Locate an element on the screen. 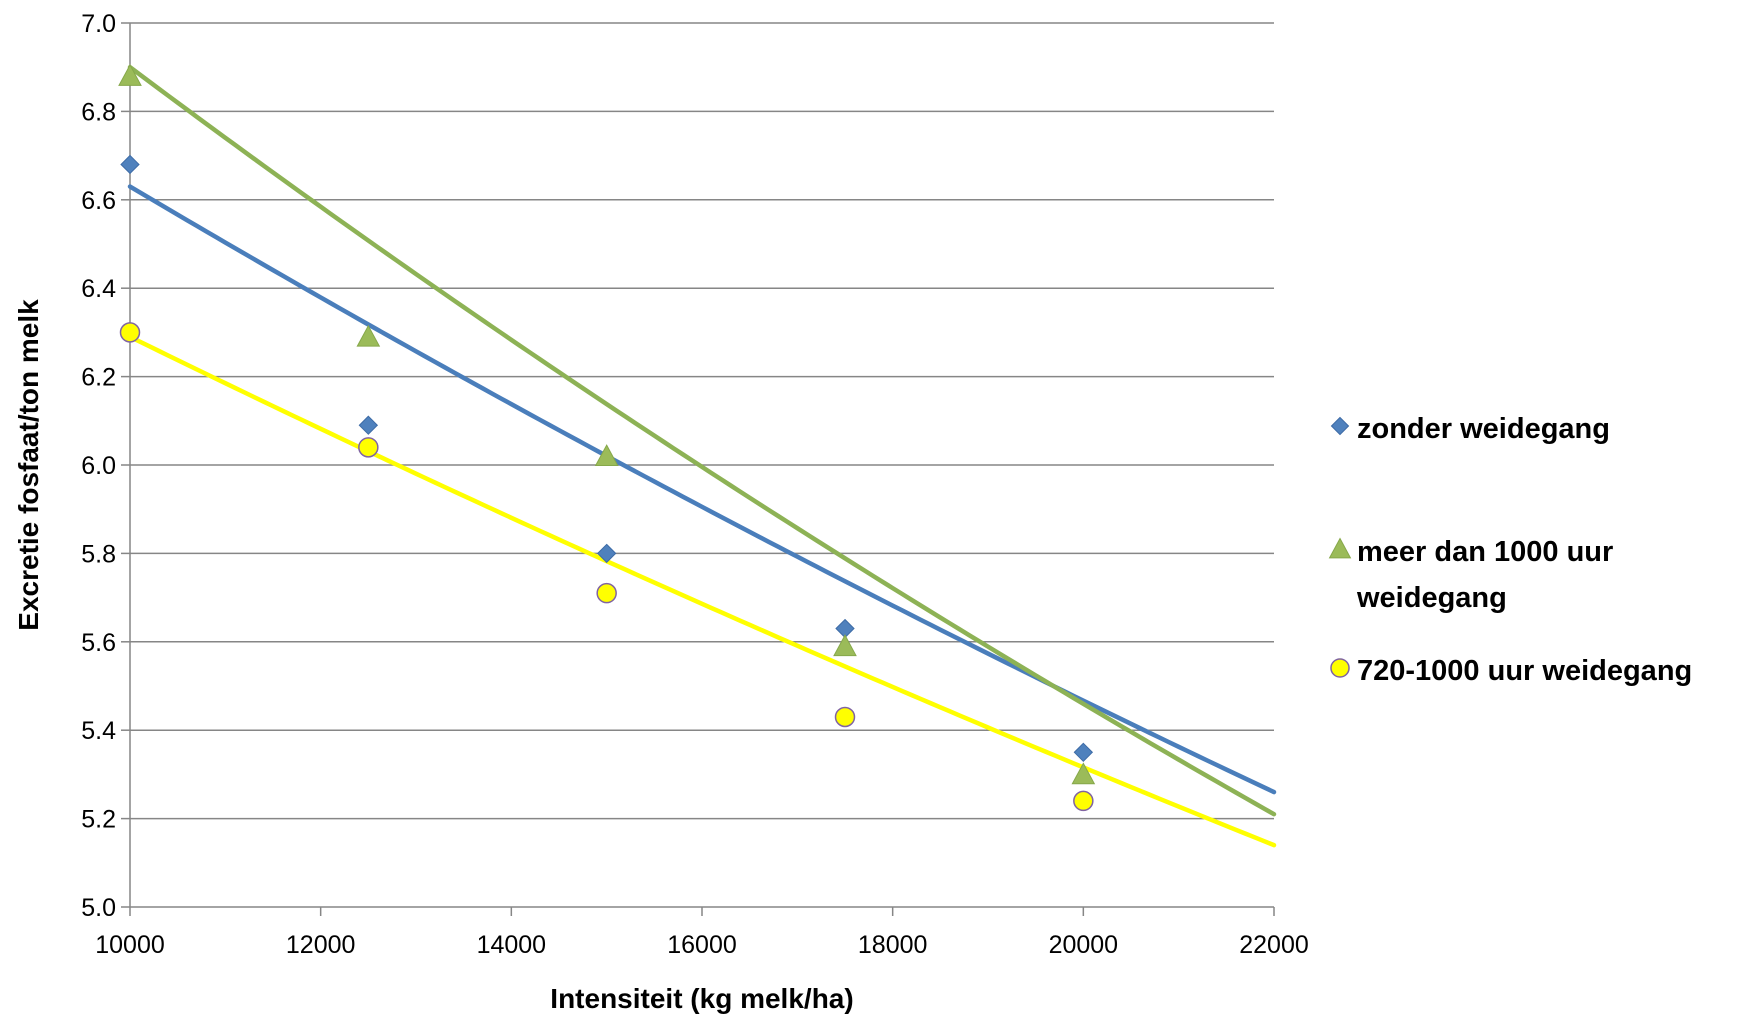 This screenshot has height=1017, width=1740. legend-label-1: zonder weidegang is located at coordinates (1483, 429).